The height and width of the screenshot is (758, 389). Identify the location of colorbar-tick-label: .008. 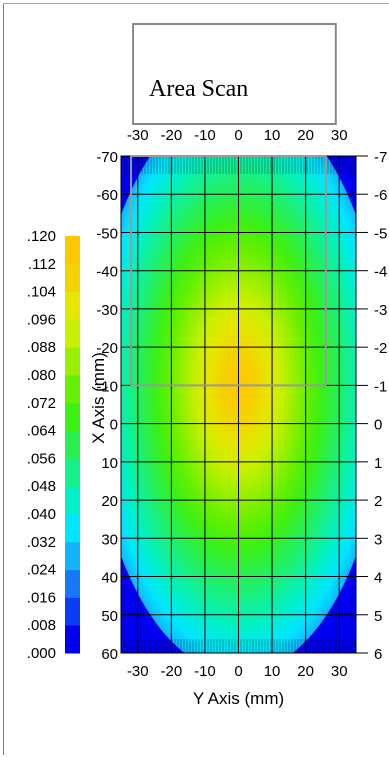
(41, 625).